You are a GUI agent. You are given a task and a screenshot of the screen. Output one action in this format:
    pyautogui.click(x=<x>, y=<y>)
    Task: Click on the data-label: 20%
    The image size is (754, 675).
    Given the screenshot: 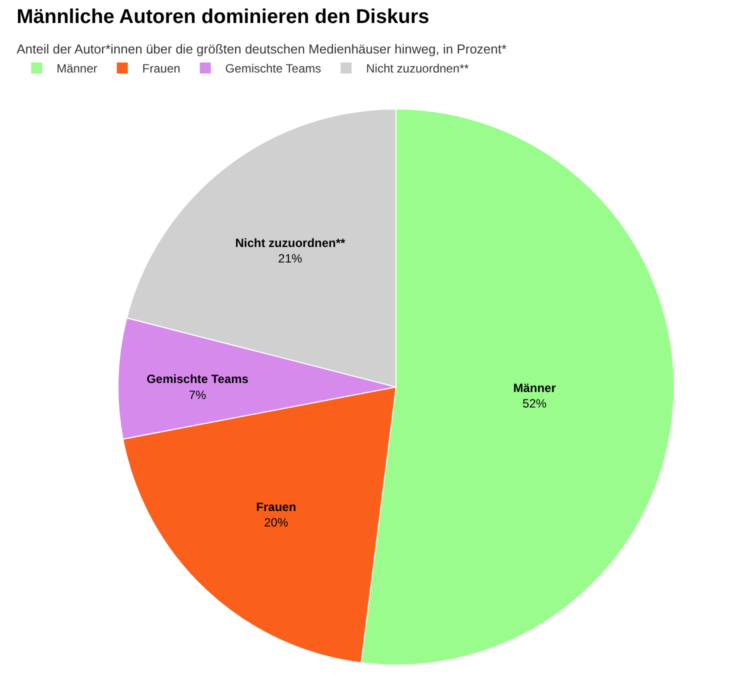 What is the action you would take?
    pyautogui.click(x=276, y=522)
    